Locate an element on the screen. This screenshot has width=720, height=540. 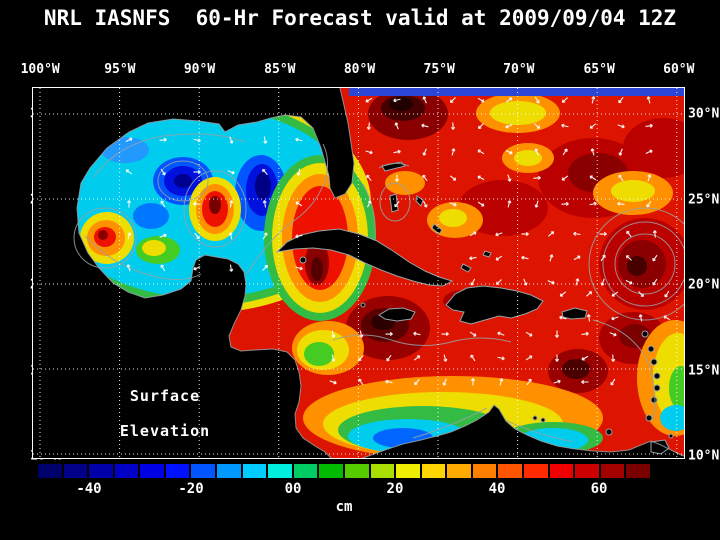
lon-tick-label: 80°W is located at coordinates (359, 69).